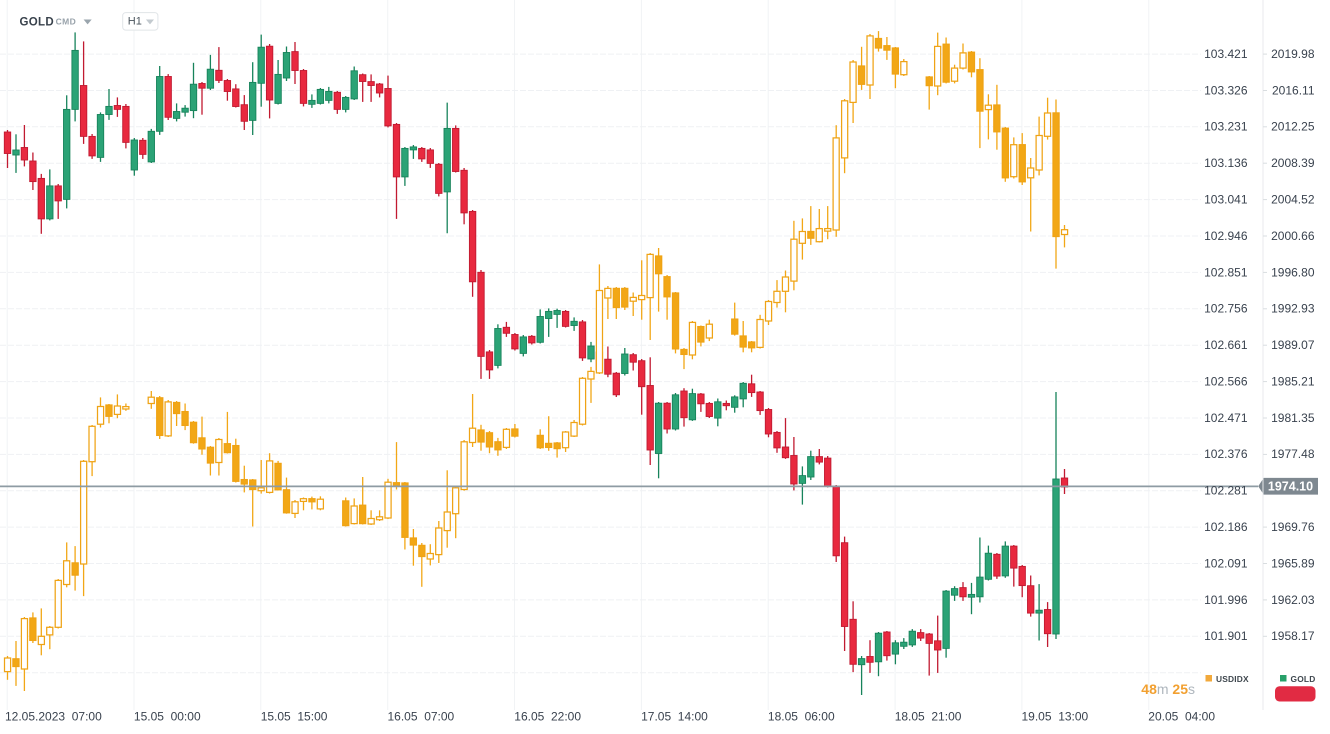  Describe the element at coordinates (1226, 418) in the screenshot. I see `svg-text: 102.471` at that location.